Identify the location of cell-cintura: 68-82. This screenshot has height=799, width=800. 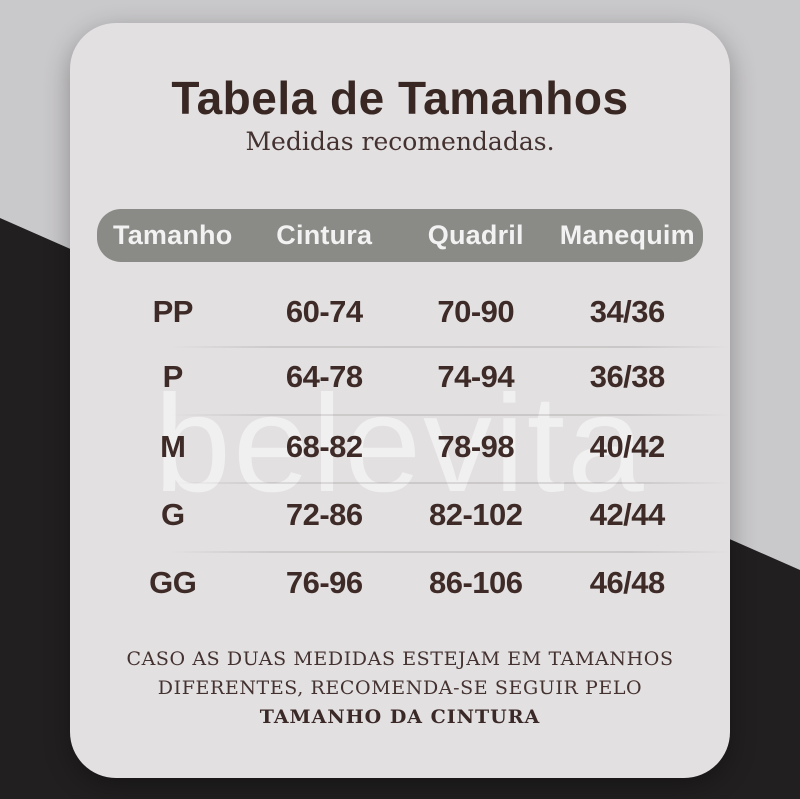
(324, 446).